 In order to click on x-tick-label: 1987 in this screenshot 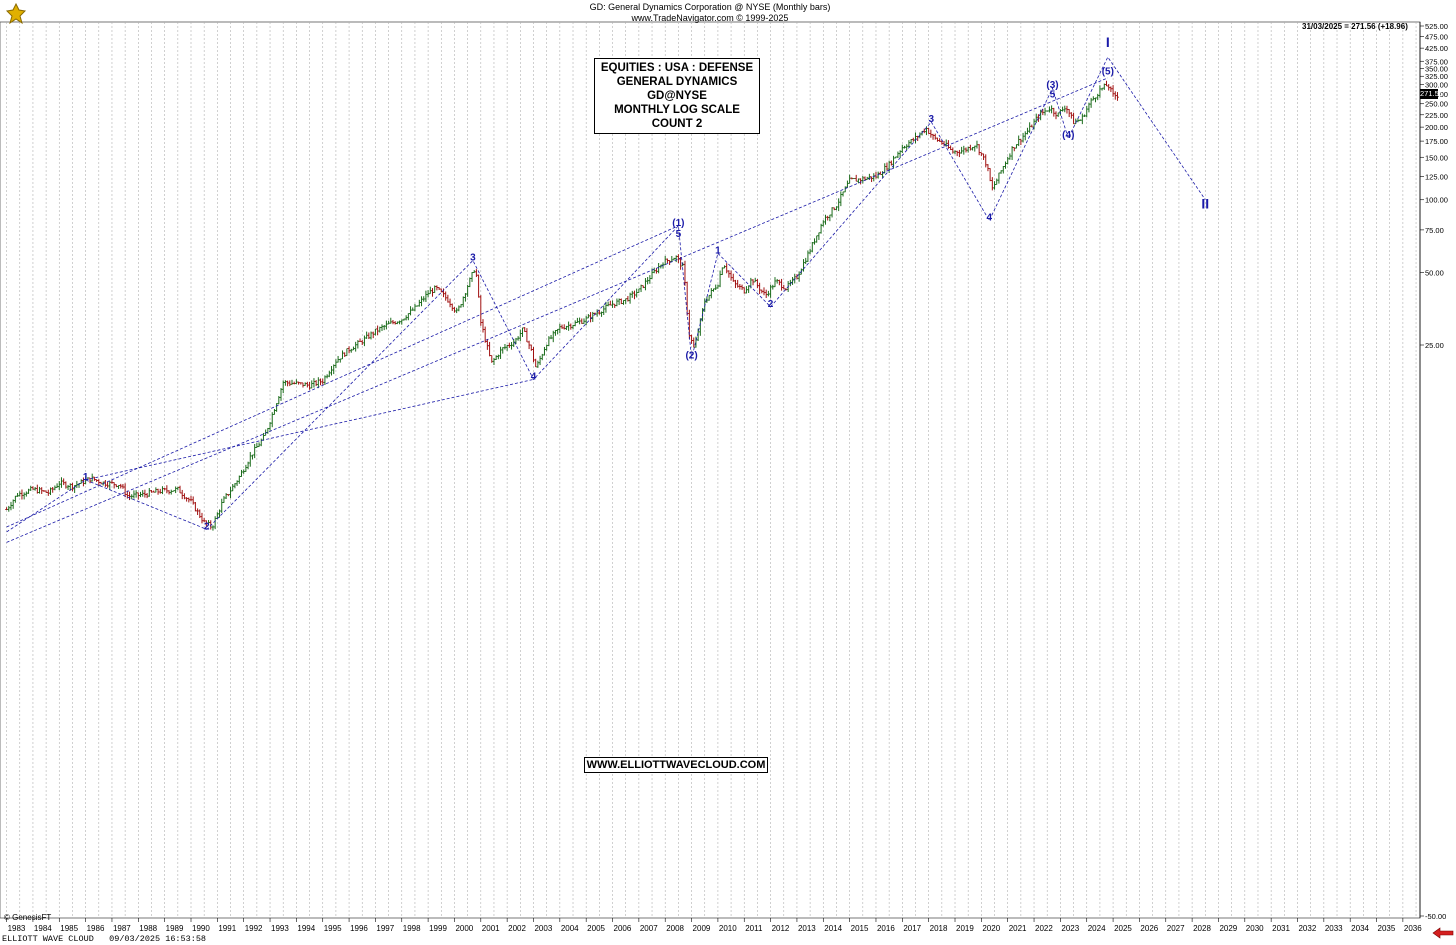, I will do `click(122, 928)`.